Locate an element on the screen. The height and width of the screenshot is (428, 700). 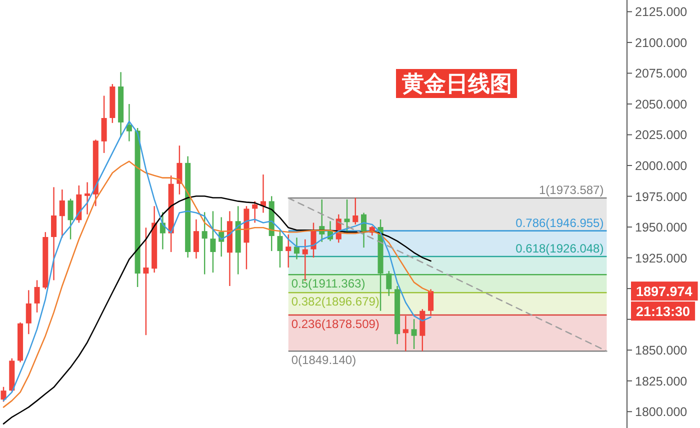
ref-line-label: 1(1973.587) is located at coordinates (571, 190).